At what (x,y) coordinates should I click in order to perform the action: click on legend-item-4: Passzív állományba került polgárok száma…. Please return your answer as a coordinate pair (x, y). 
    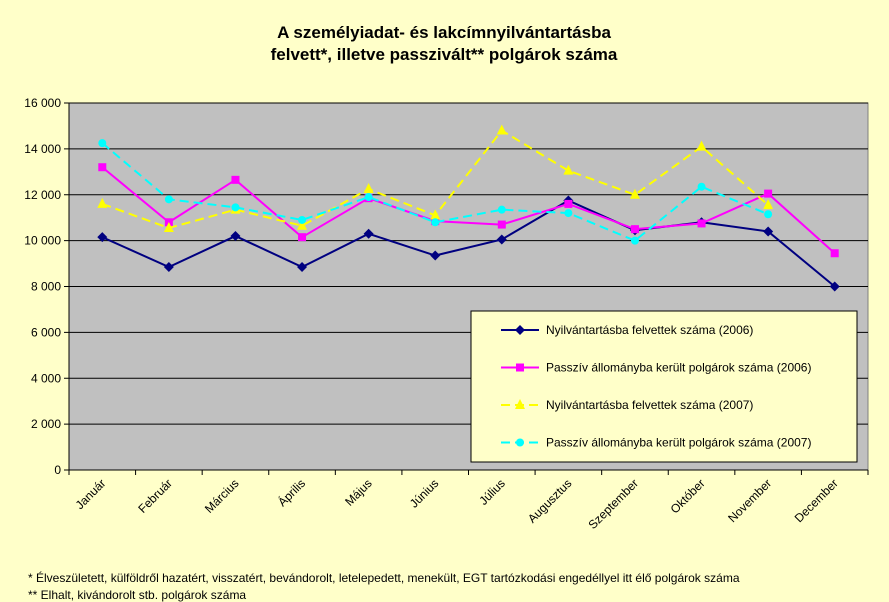
    Looking at the image, I should click on (656, 443).